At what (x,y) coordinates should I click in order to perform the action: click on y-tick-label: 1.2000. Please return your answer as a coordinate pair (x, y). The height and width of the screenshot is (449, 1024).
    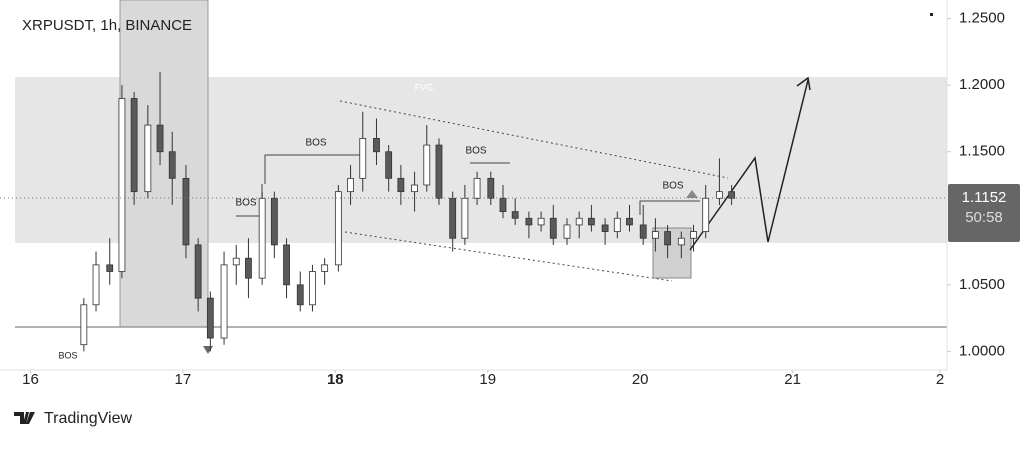
    Looking at the image, I should click on (982, 84).